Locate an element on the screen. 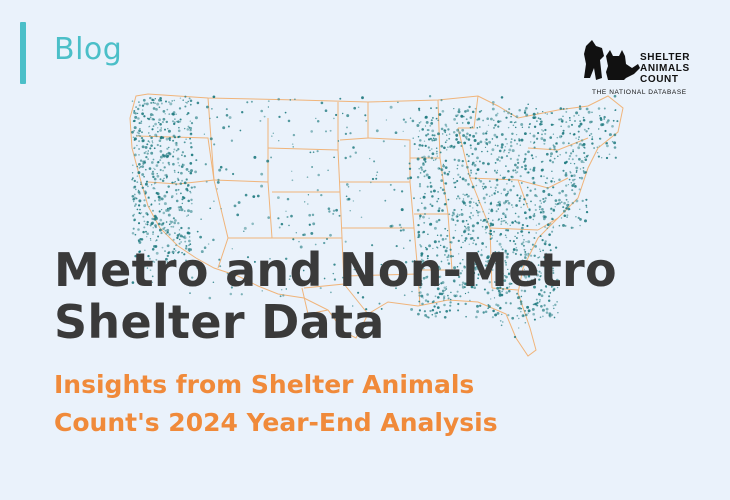 The image size is (730, 500). subheadline-line-1: Insights from Shelter Animals is located at coordinates (264, 384).